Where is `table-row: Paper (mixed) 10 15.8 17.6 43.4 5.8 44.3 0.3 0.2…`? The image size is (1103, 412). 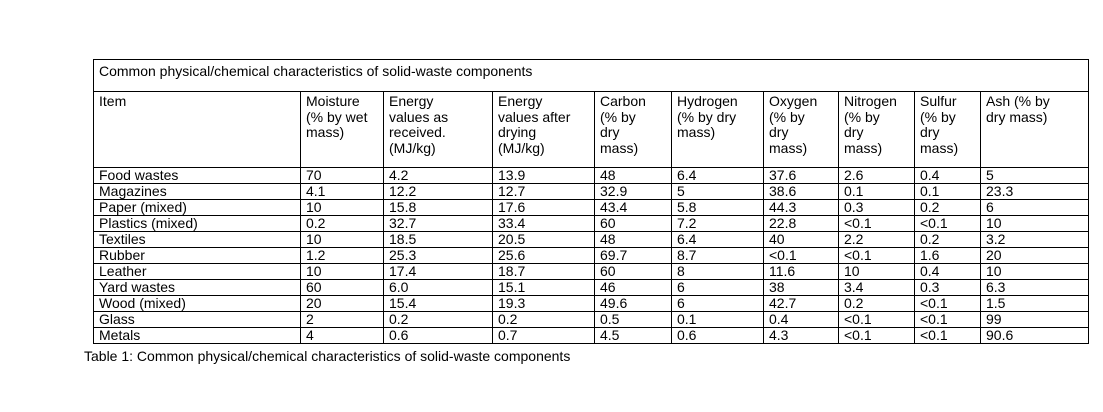 table-row: Paper (mixed) 10 15.8 17.6 43.4 5.8 44.3 0.3 0.2… is located at coordinates (591, 207).